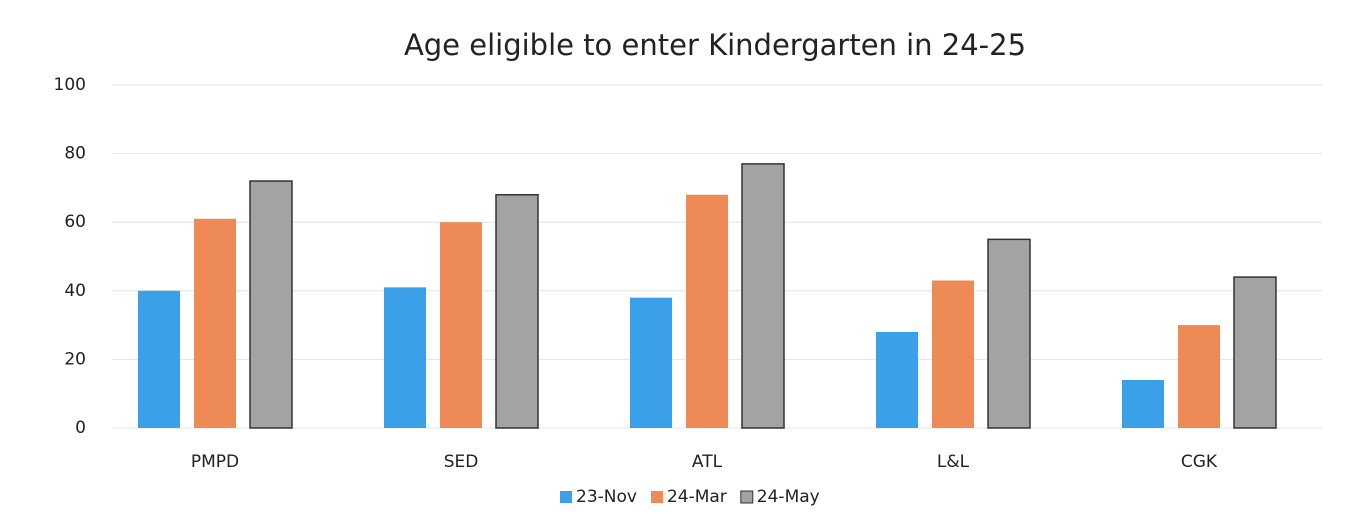 The image size is (1346, 520). Describe the element at coordinates (697, 497) in the screenshot. I see `legend-label: 24-Mar` at that location.